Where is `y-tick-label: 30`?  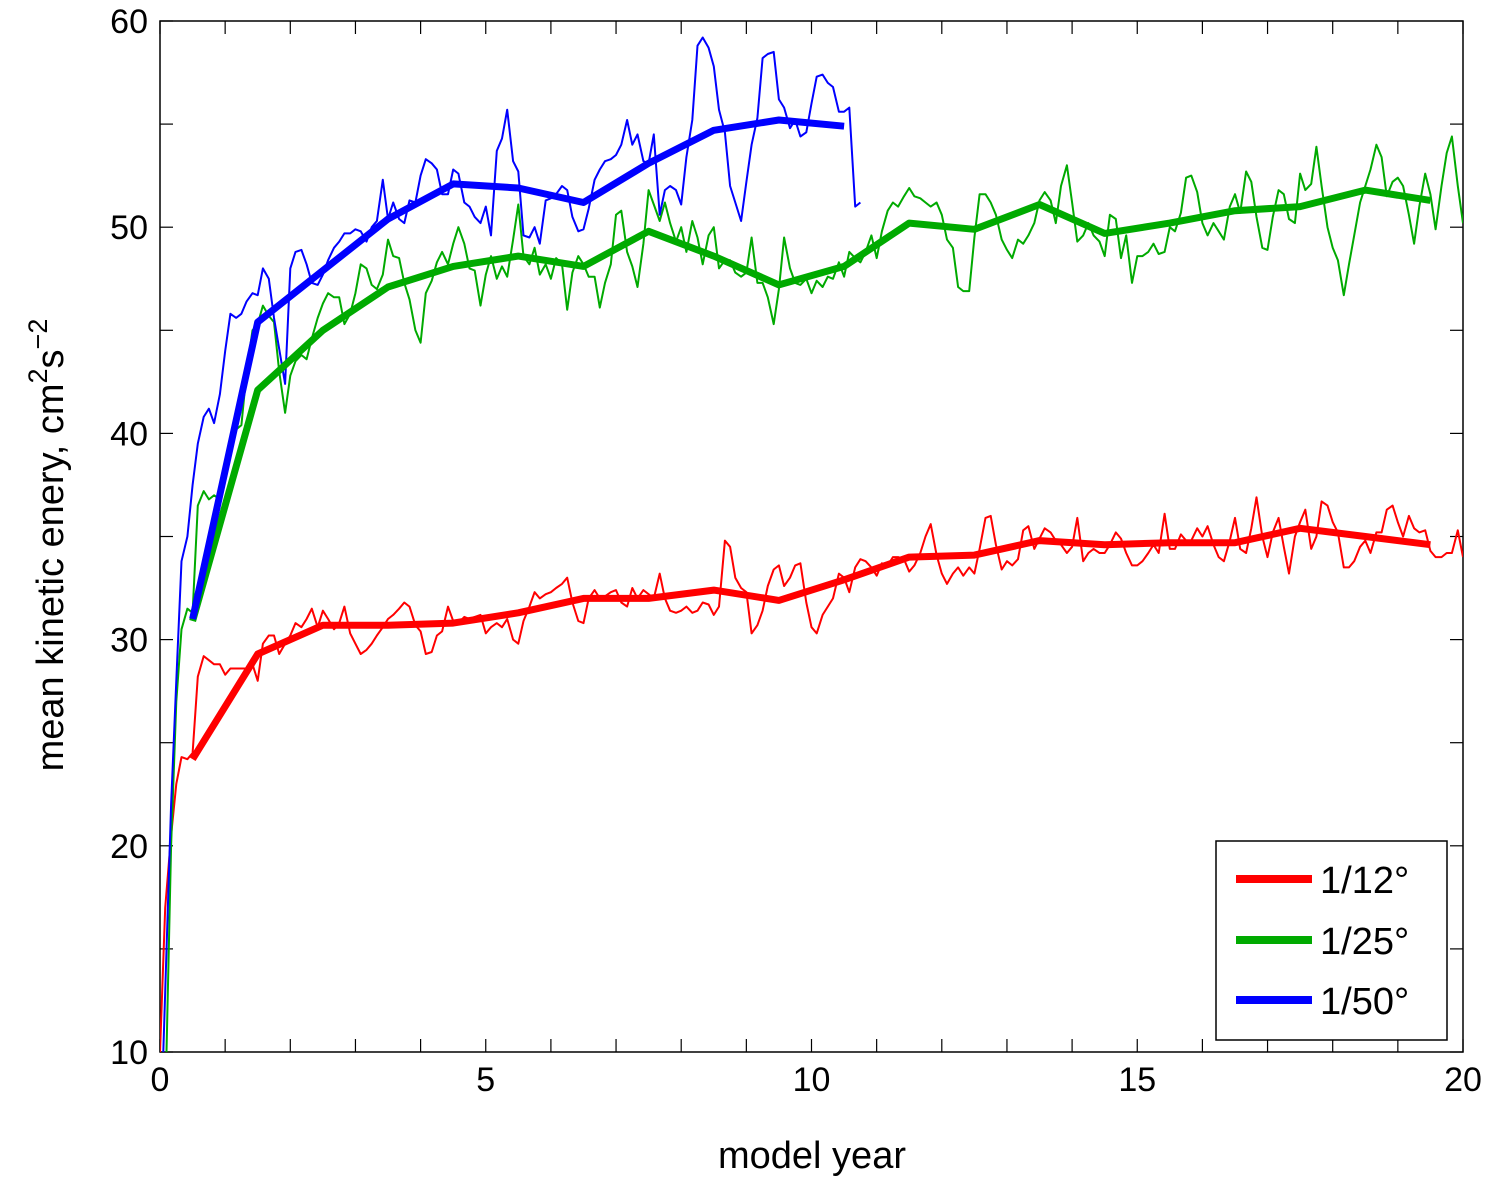 y-tick-label: 30 is located at coordinates (129, 641).